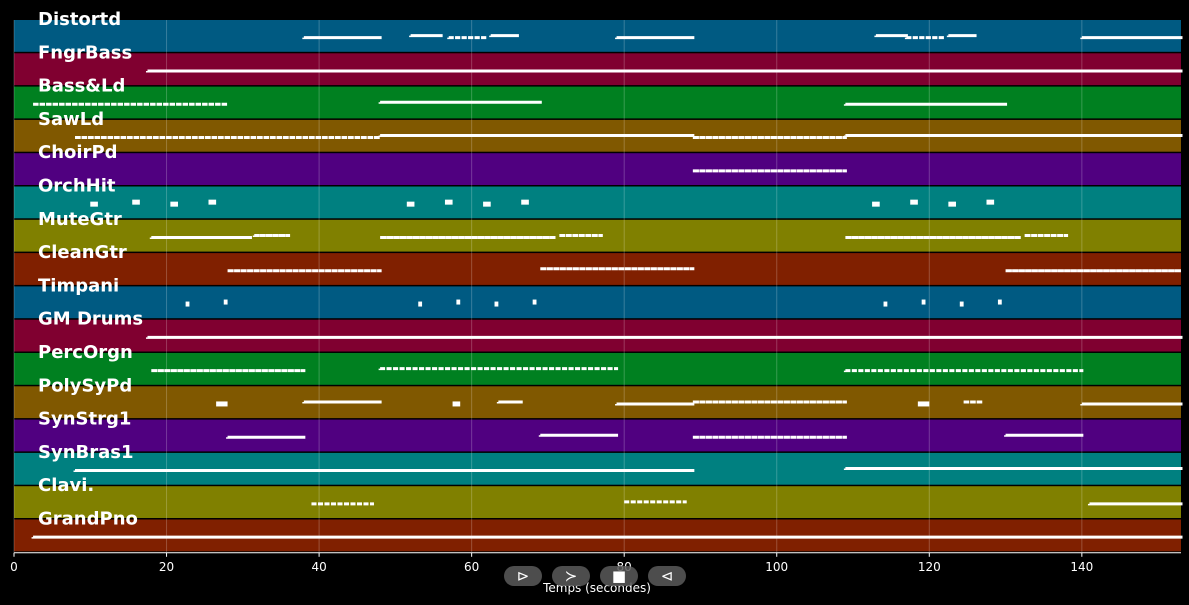 Image resolution: width=1189 pixels, height=605 pixels. I want to click on track-label: MuteGtr, so click(80, 219).